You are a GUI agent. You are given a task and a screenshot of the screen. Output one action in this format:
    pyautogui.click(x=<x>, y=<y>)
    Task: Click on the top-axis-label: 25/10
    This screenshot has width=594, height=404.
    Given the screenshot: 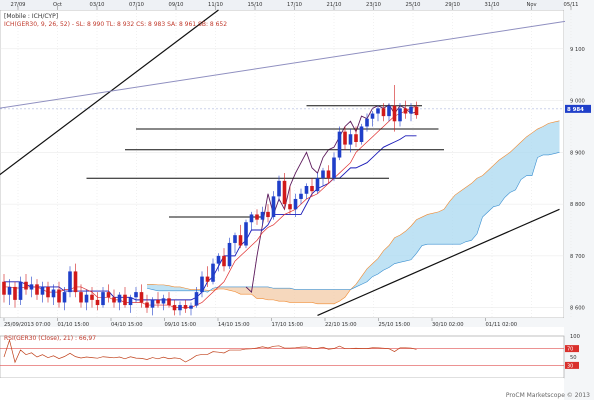 What is the action you would take?
    pyautogui.click(x=413, y=5)
    